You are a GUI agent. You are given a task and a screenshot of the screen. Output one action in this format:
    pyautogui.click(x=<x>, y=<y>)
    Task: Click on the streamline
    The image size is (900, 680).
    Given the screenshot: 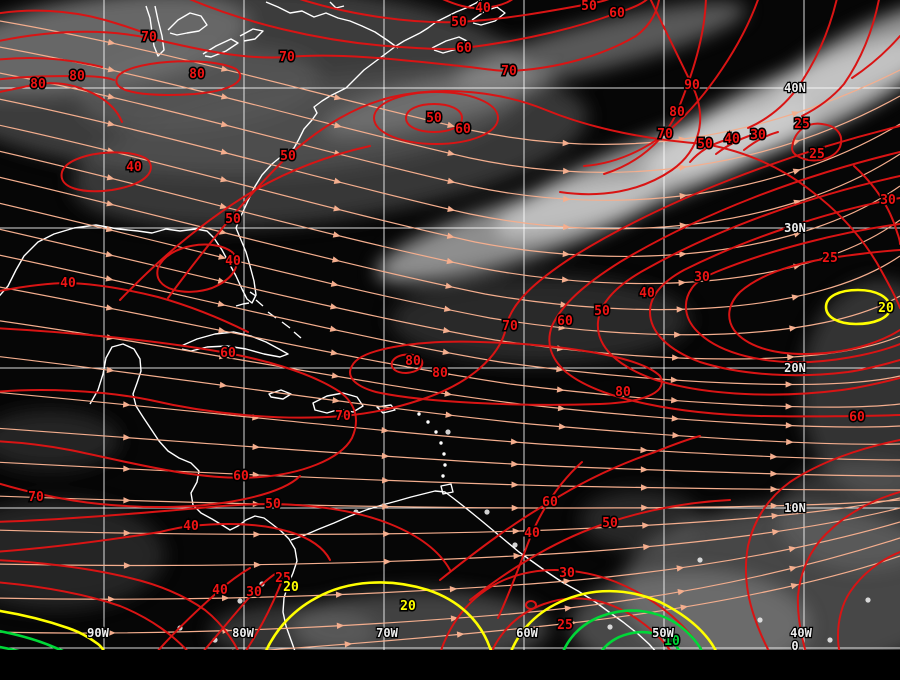 What is the action you would take?
    pyautogui.click(x=450, y=400)
    